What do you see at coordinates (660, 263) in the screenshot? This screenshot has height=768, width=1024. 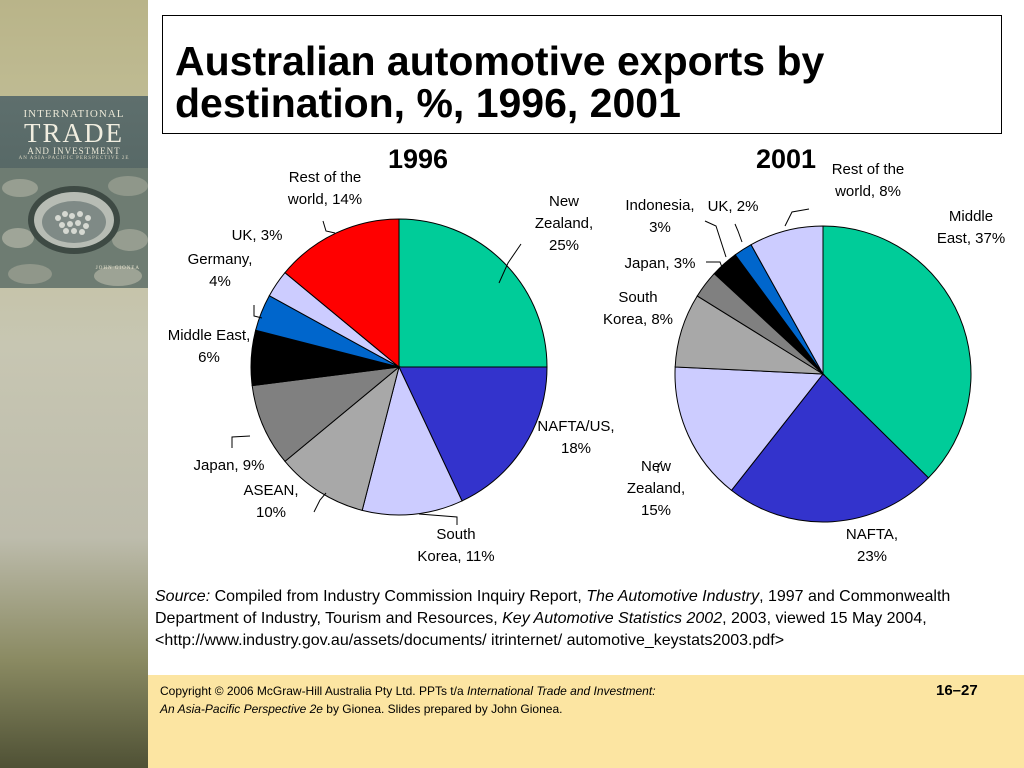 I see `pie-2001-label-japan: Japan, 3%` at bounding box center [660, 263].